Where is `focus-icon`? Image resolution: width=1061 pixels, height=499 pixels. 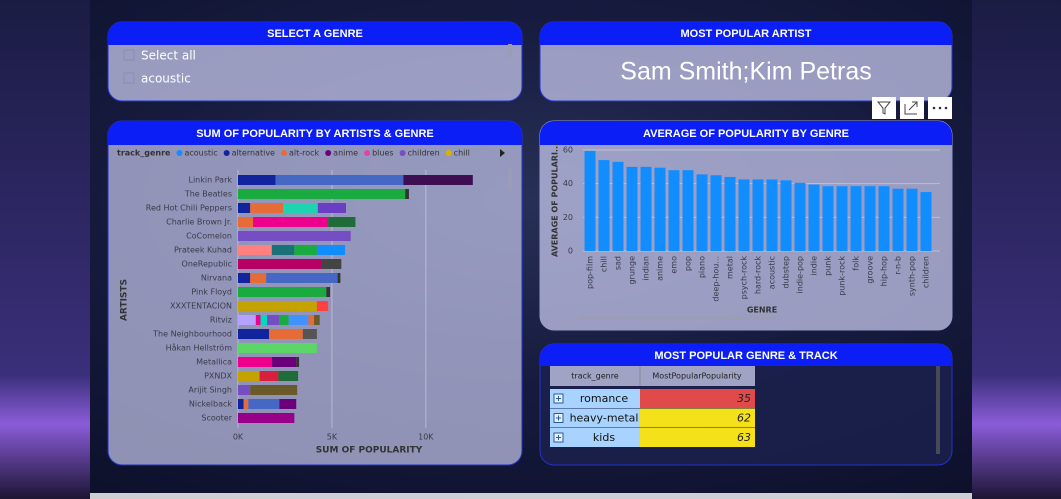
focus-icon is located at coordinates (912, 108).